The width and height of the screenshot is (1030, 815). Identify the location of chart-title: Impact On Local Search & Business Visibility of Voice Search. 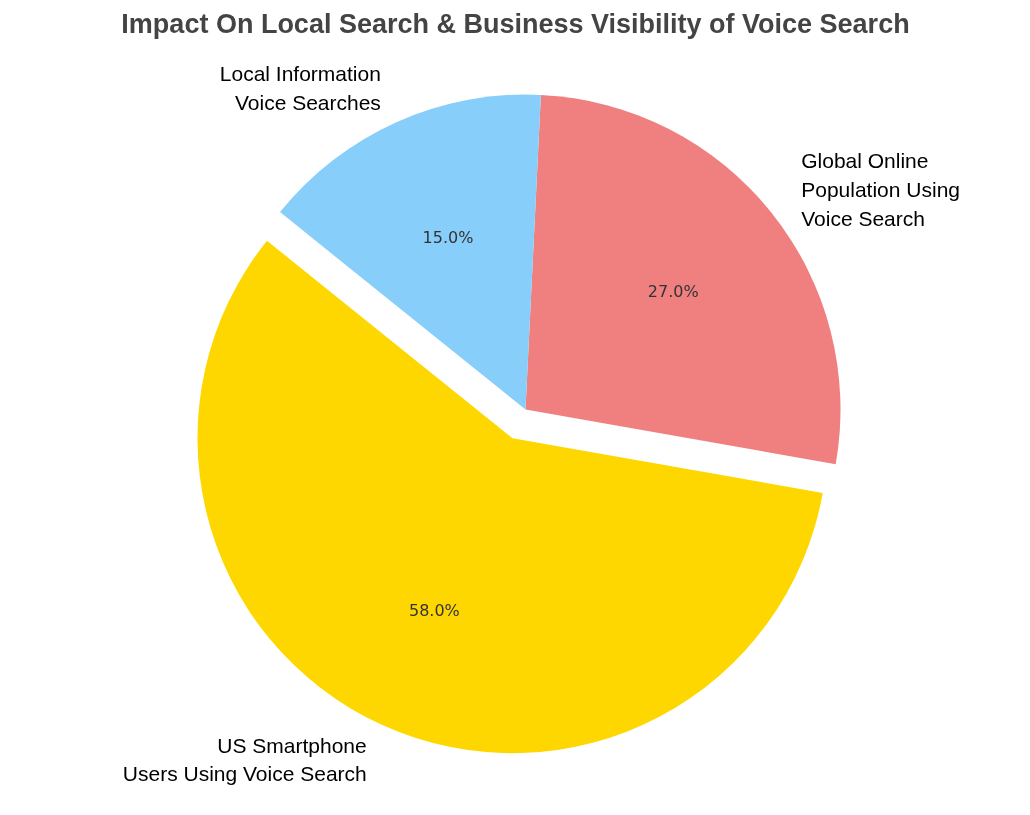
(515, 23).